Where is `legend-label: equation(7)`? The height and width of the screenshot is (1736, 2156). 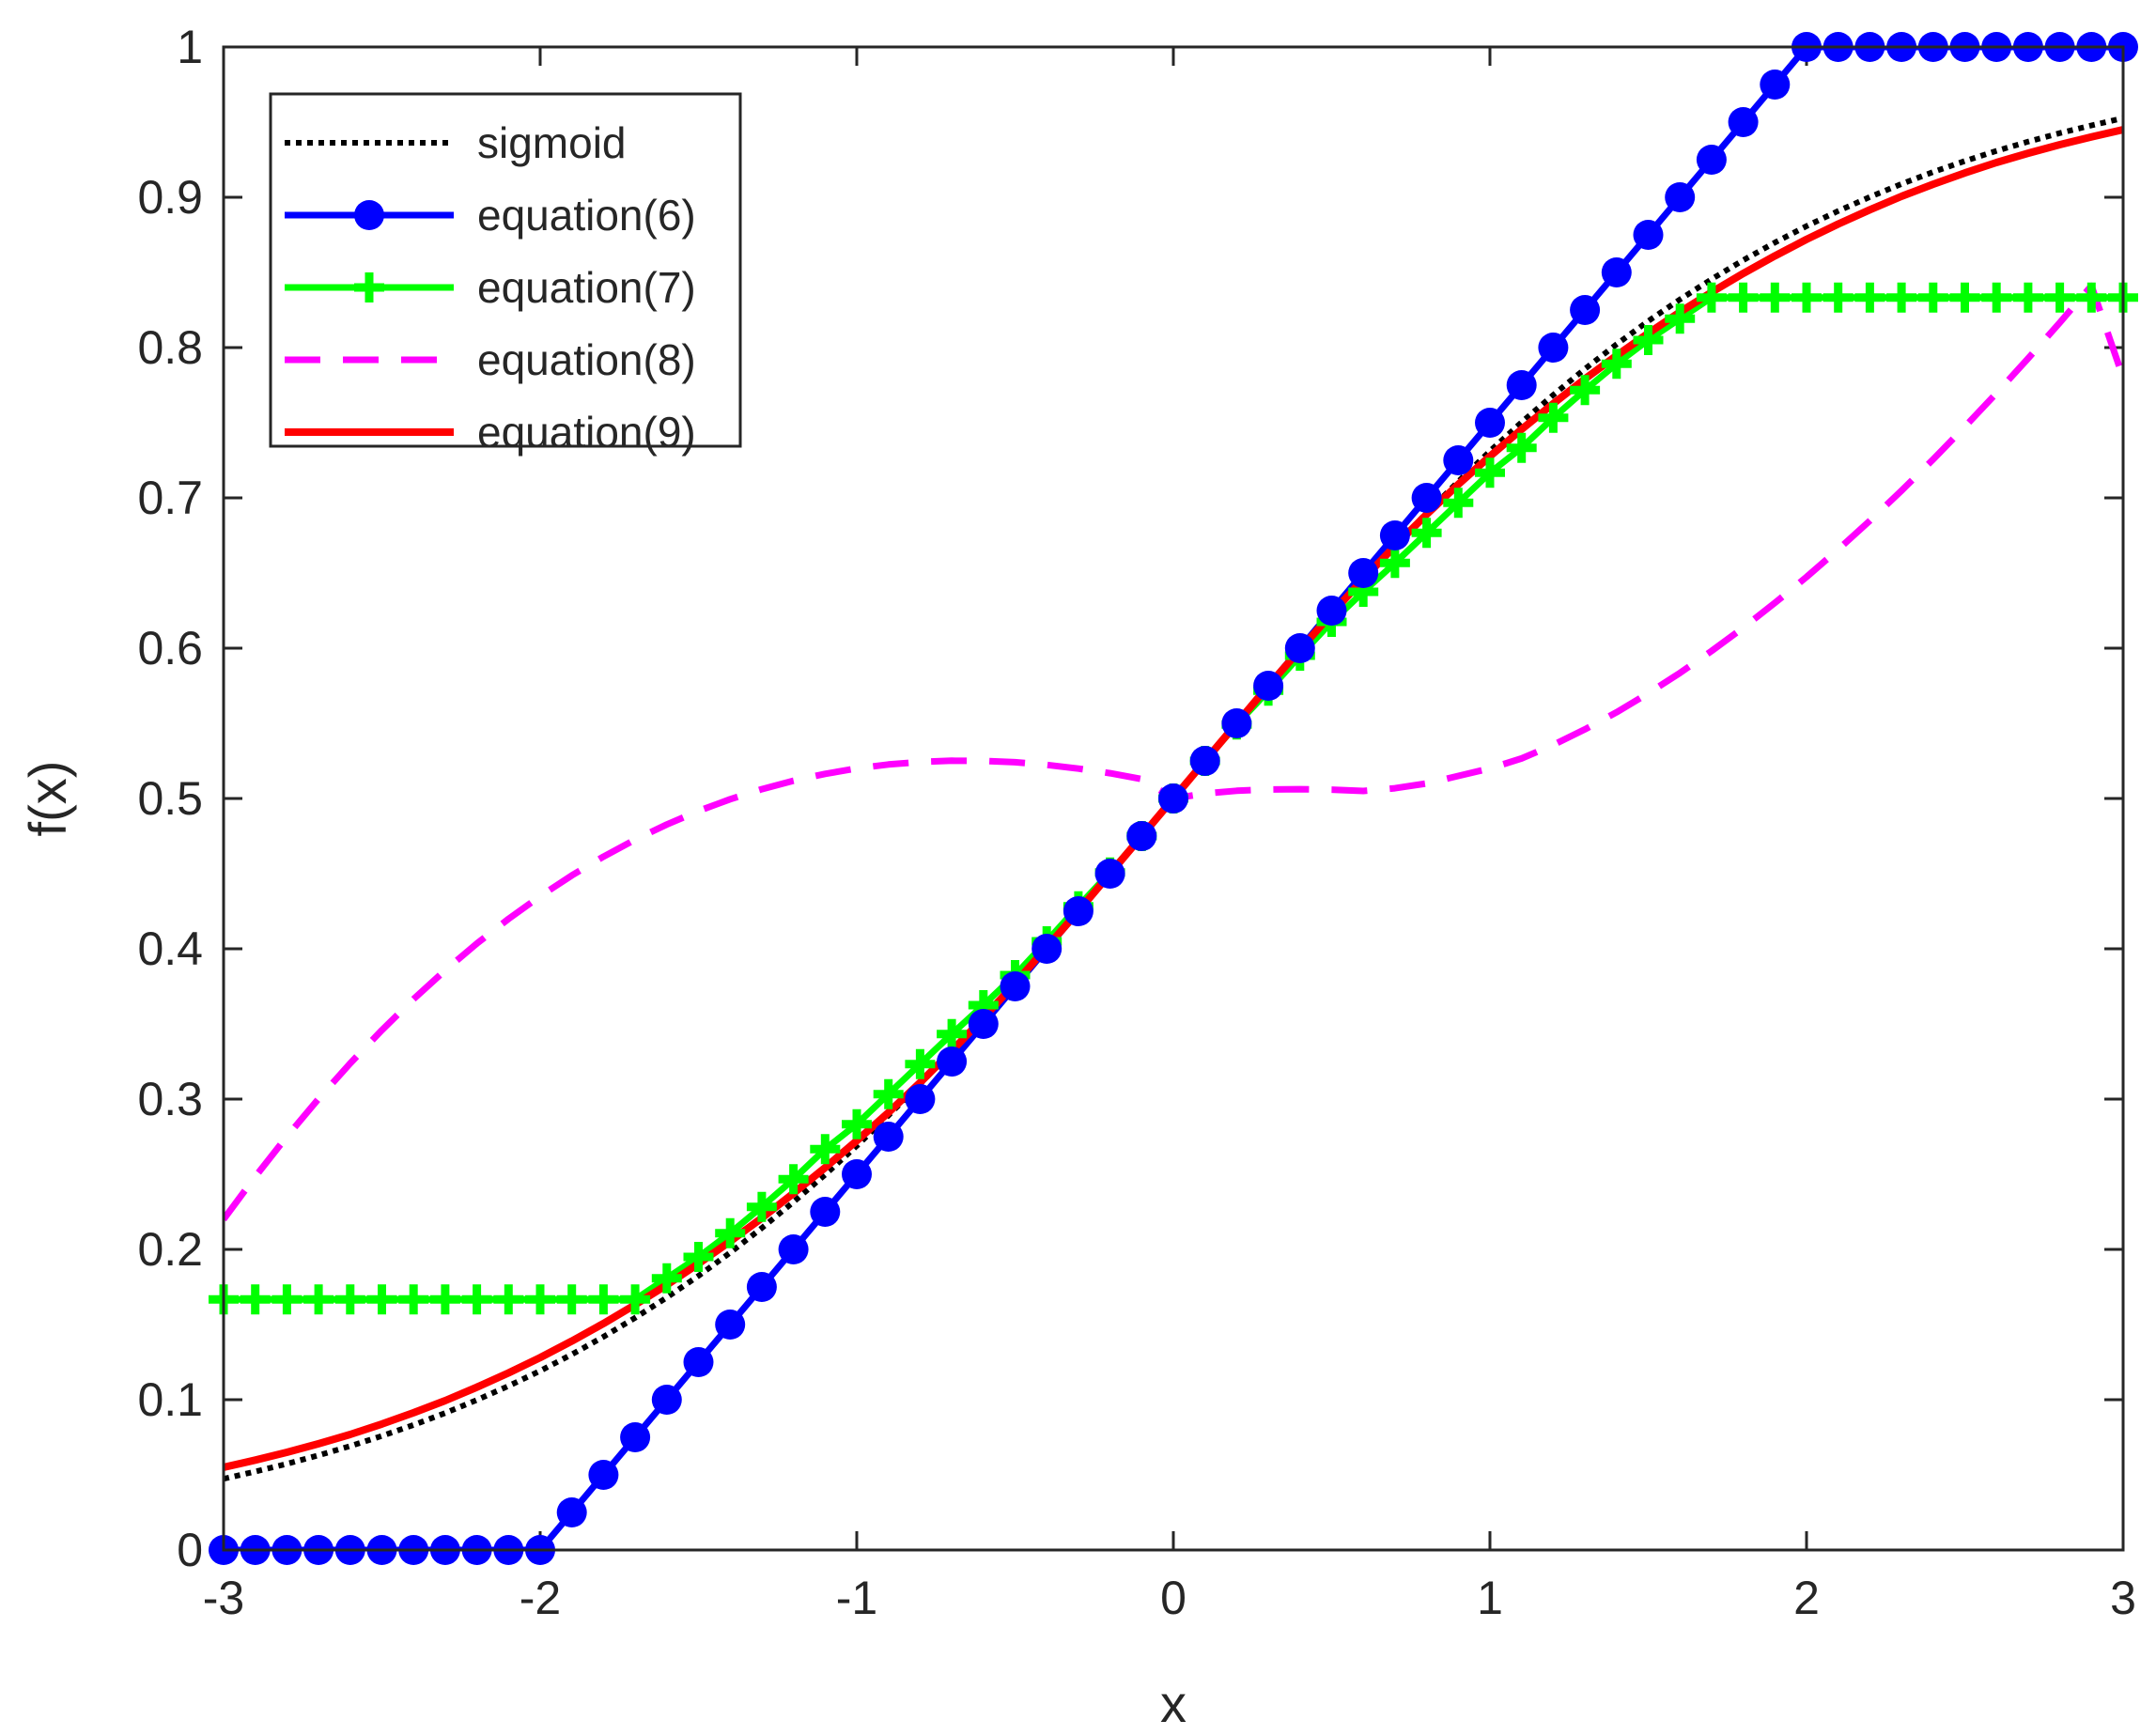
legend-label: equation(7) is located at coordinates (587, 287).